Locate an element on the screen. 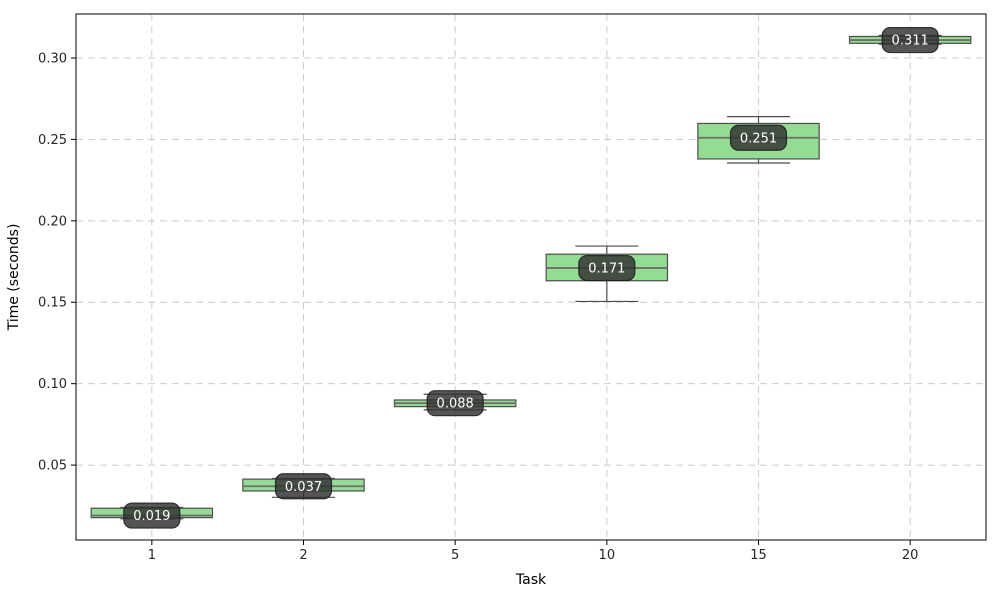  median-annotation-value: 0.311 is located at coordinates (910, 41).